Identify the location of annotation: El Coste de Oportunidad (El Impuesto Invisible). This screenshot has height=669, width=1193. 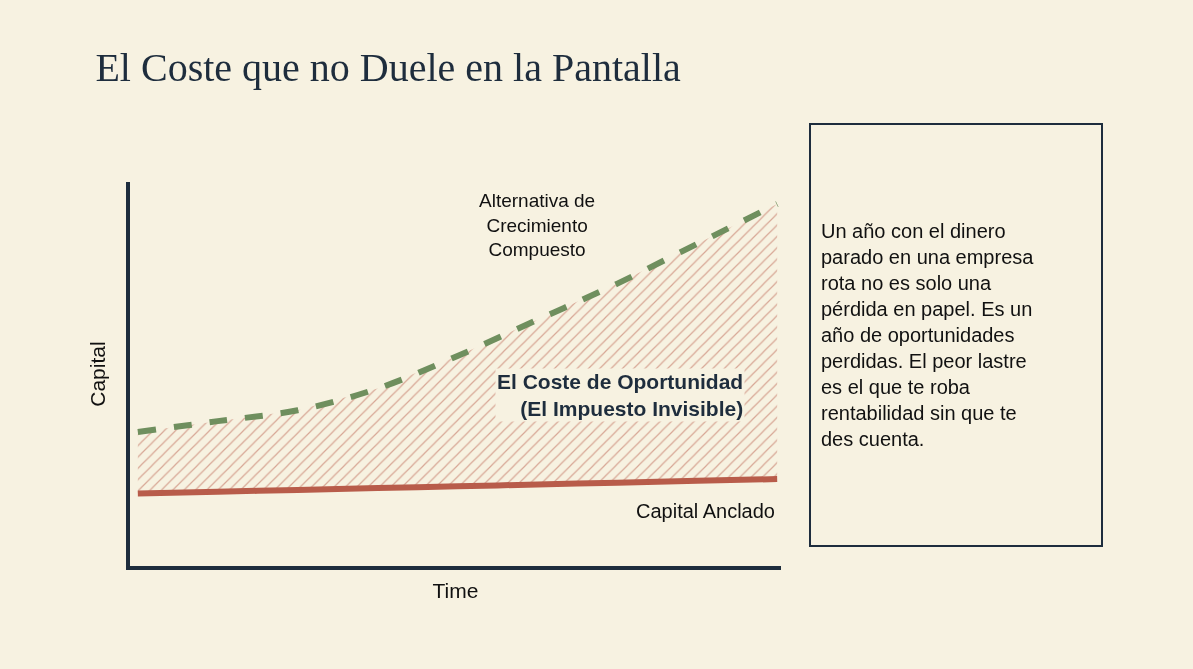
(620, 395).